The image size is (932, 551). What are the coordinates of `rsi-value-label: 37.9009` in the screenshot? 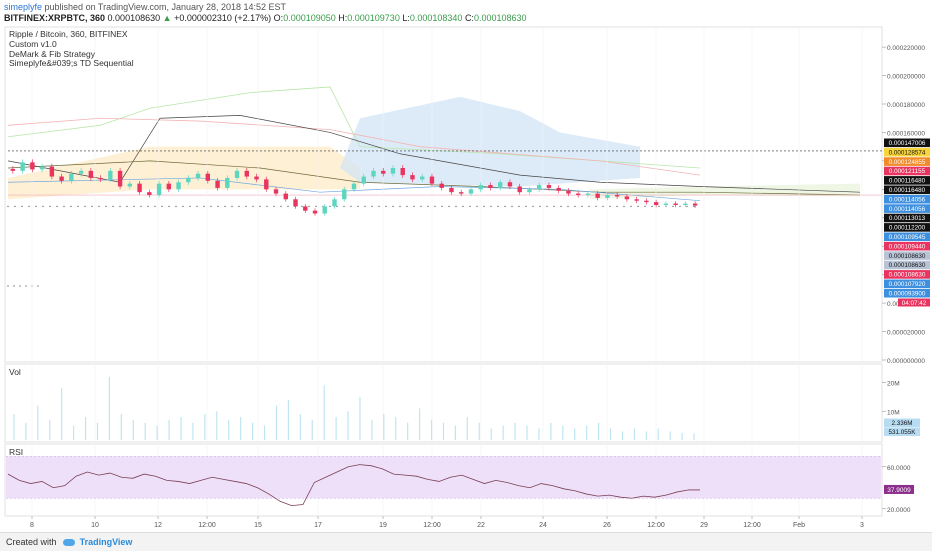 It's located at (899, 490).